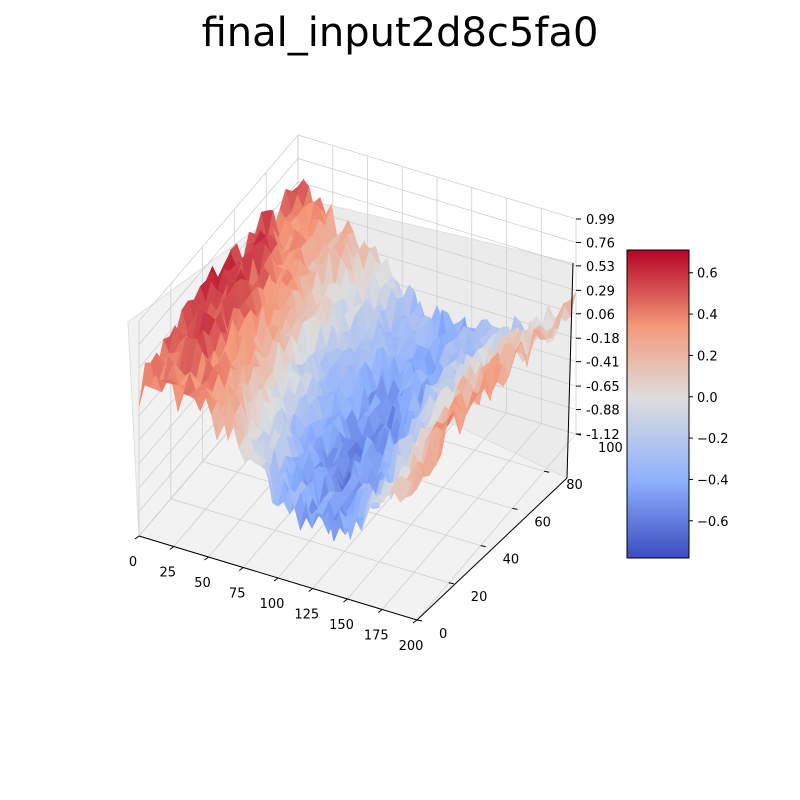  What do you see at coordinates (341, 625) in the screenshot?
I see `x-tick-label: 150` at bounding box center [341, 625].